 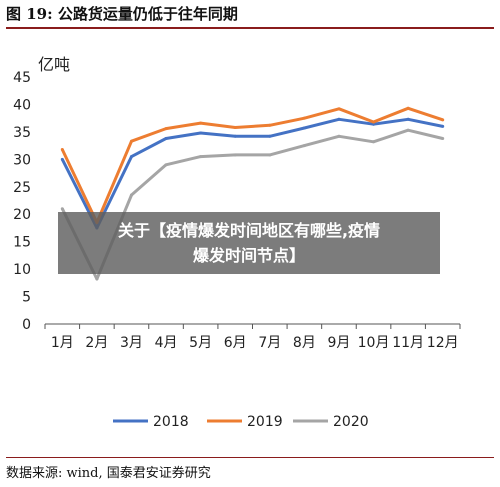 What do you see at coordinates (22, 215) in the screenshot?
I see `y-tick-label: 20` at bounding box center [22, 215].